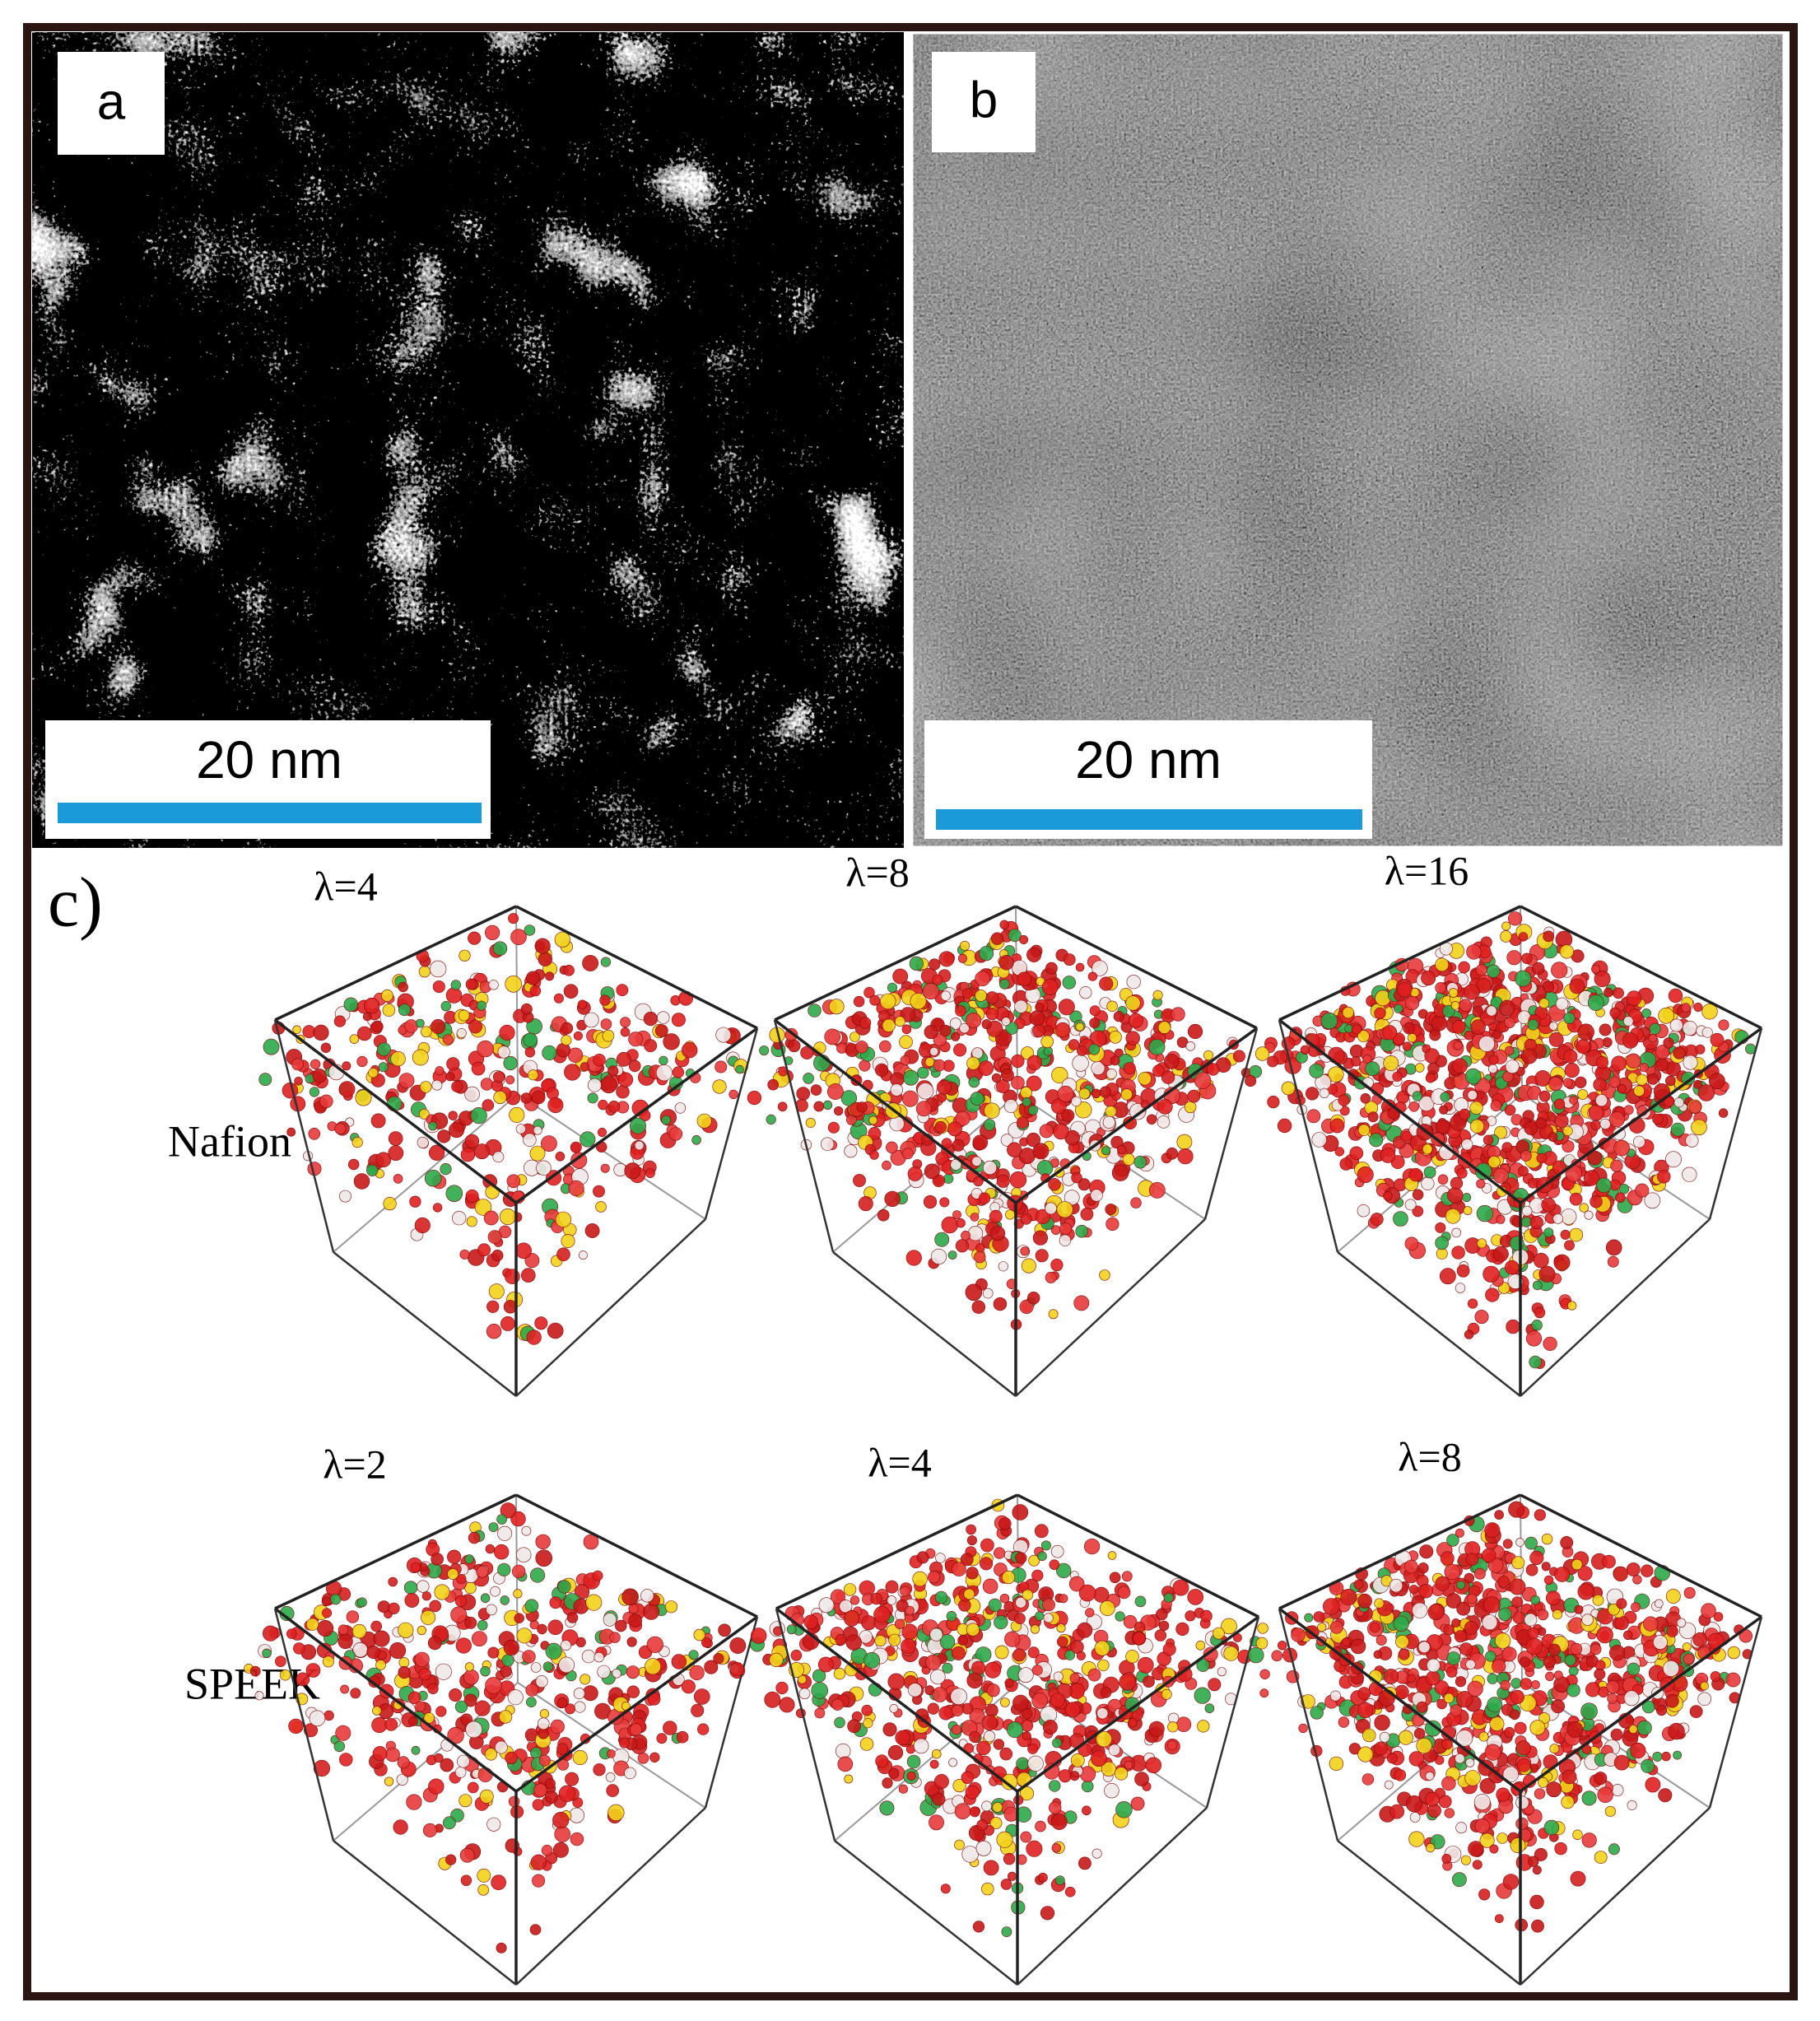 The height and width of the screenshot is (2021, 1820). What do you see at coordinates (1427, 870) in the screenshot?
I see `column-label: λ=16` at bounding box center [1427, 870].